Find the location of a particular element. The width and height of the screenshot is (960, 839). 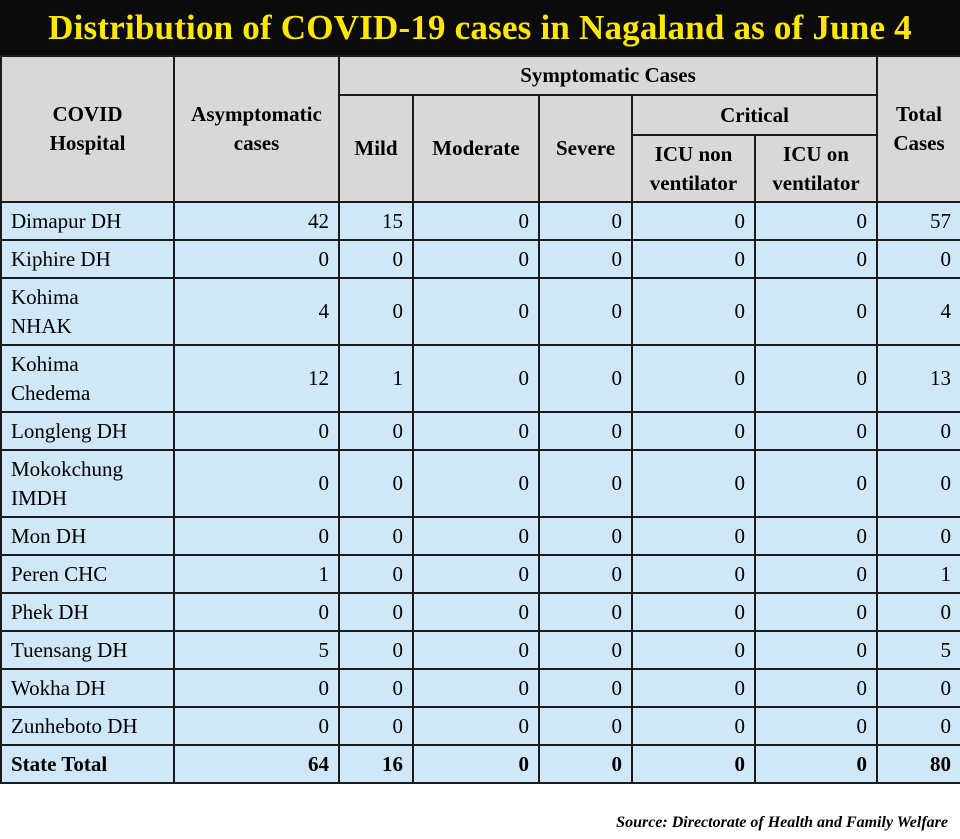

grand-total-cell: 80 is located at coordinates (918, 764).